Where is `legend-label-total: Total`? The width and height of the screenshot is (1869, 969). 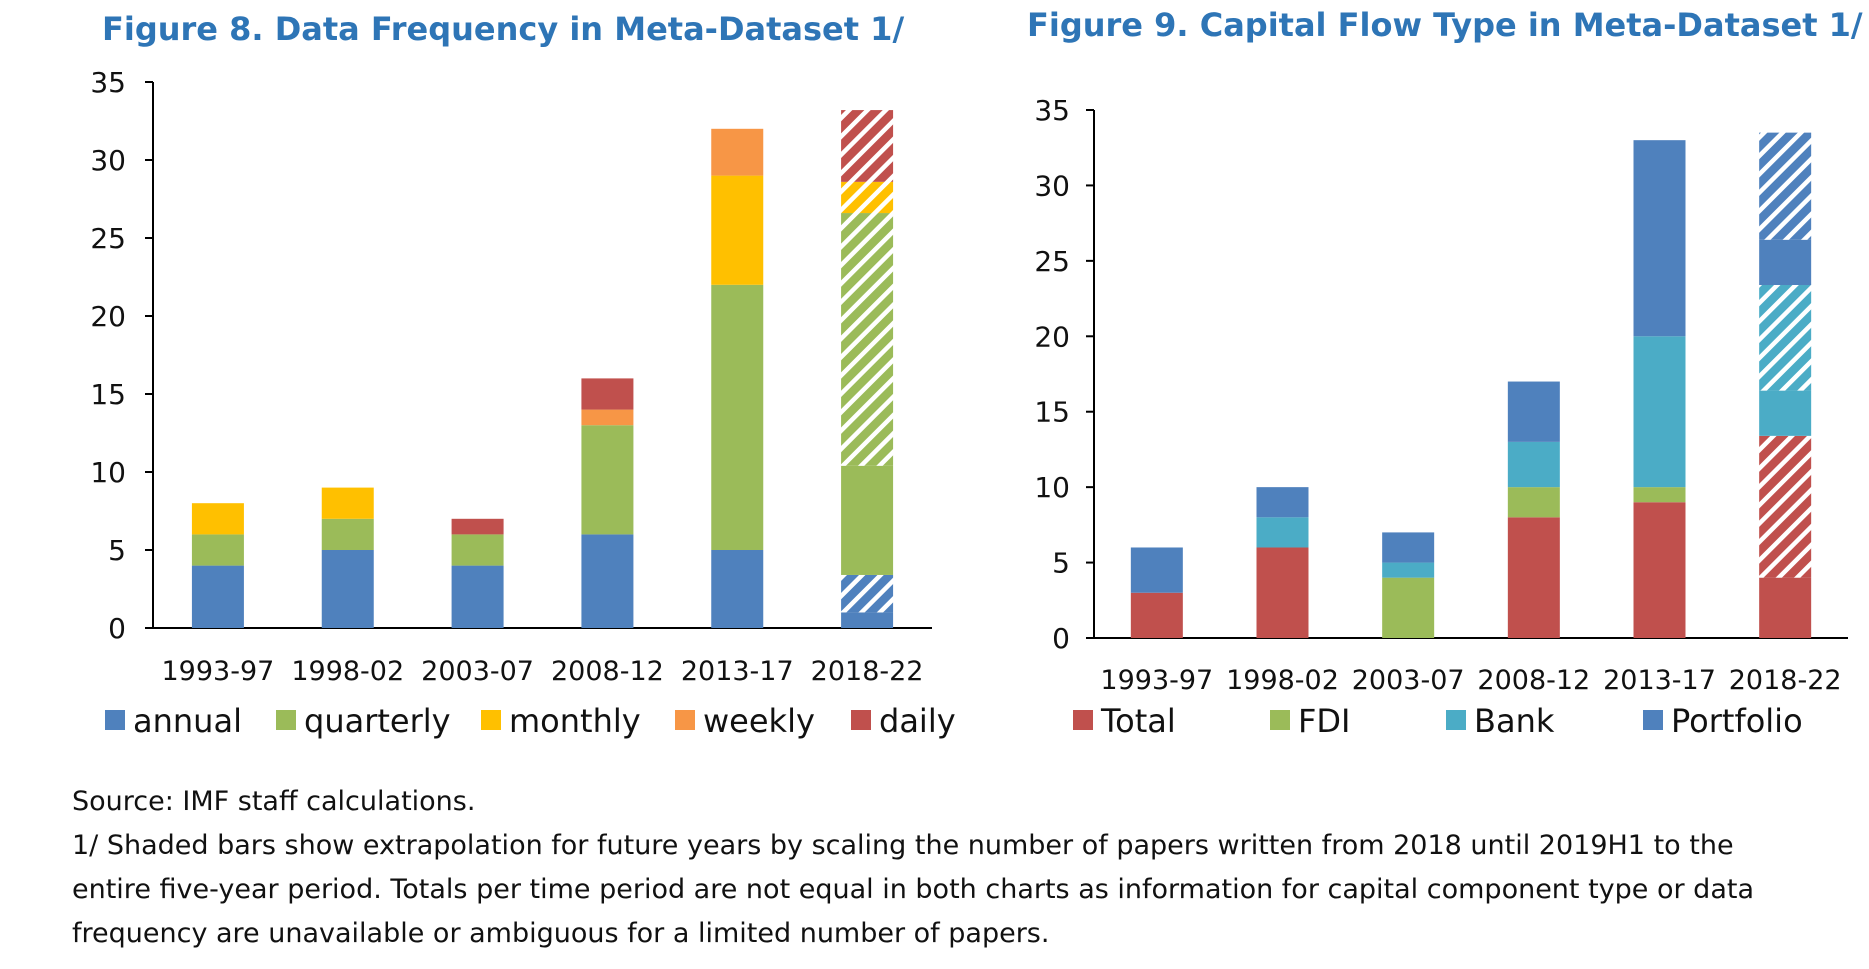 legend-label-total: Total is located at coordinates (1138, 721).